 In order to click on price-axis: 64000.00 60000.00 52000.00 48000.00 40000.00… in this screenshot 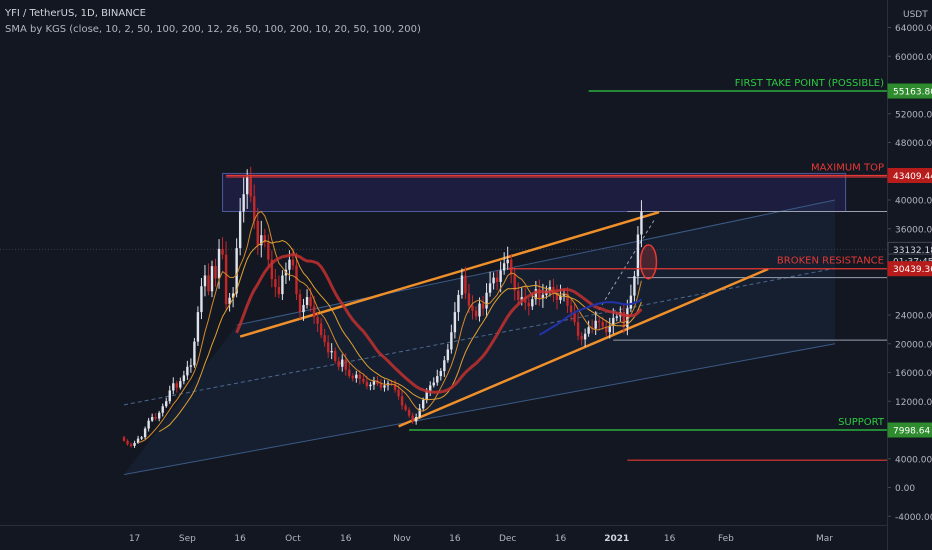, I will do `click(909, 275)`.